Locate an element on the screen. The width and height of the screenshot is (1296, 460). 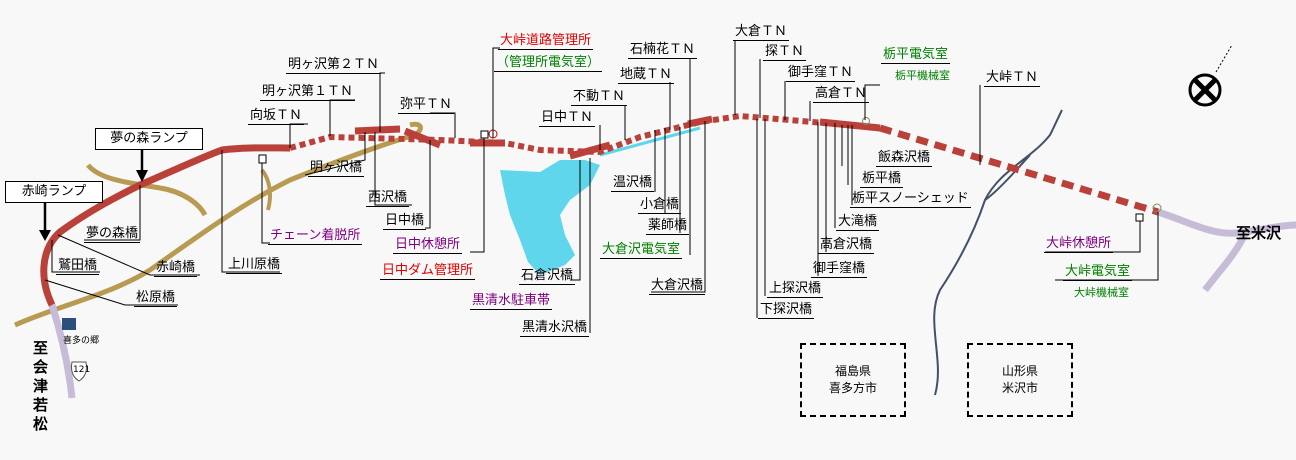
map-label: 大峠電気室 is located at coordinates (1098, 272).